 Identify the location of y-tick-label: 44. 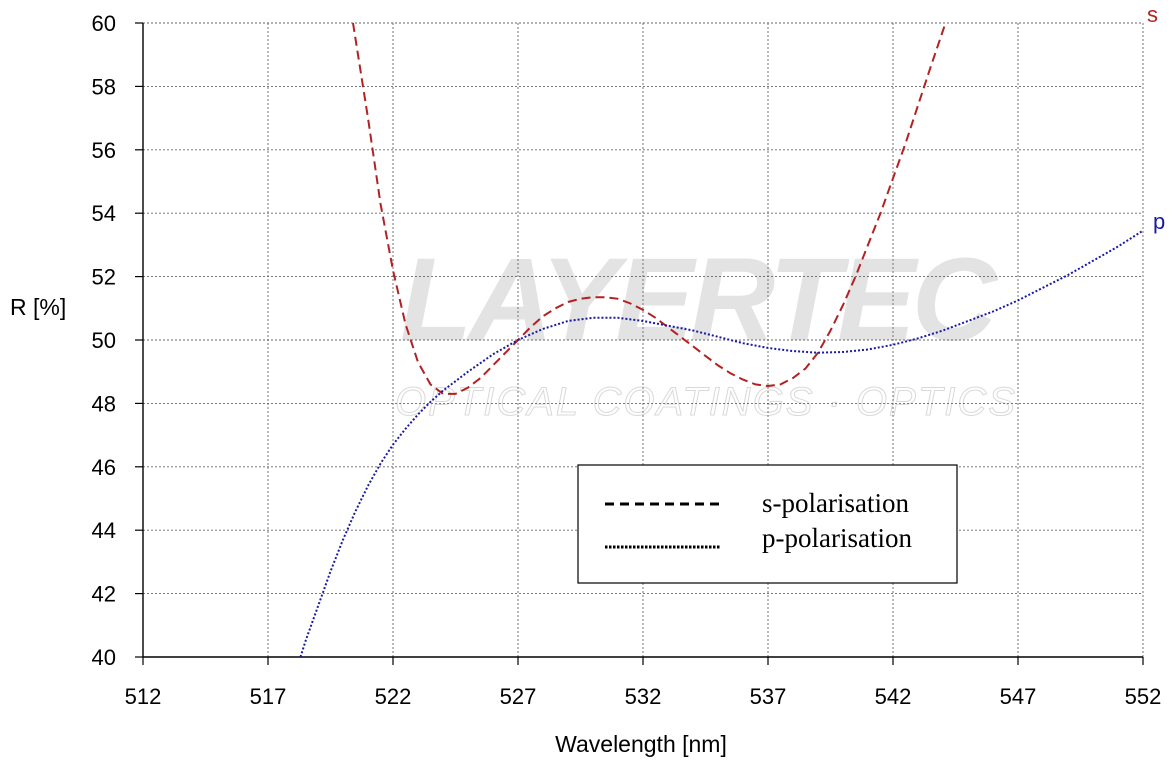
(104, 530).